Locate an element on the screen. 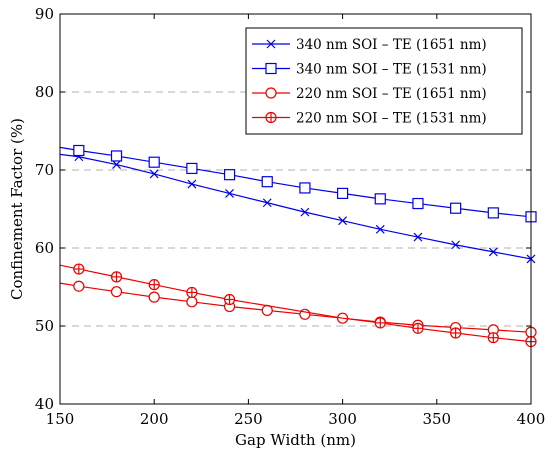  x-tick-label: 300 is located at coordinates (342, 419).